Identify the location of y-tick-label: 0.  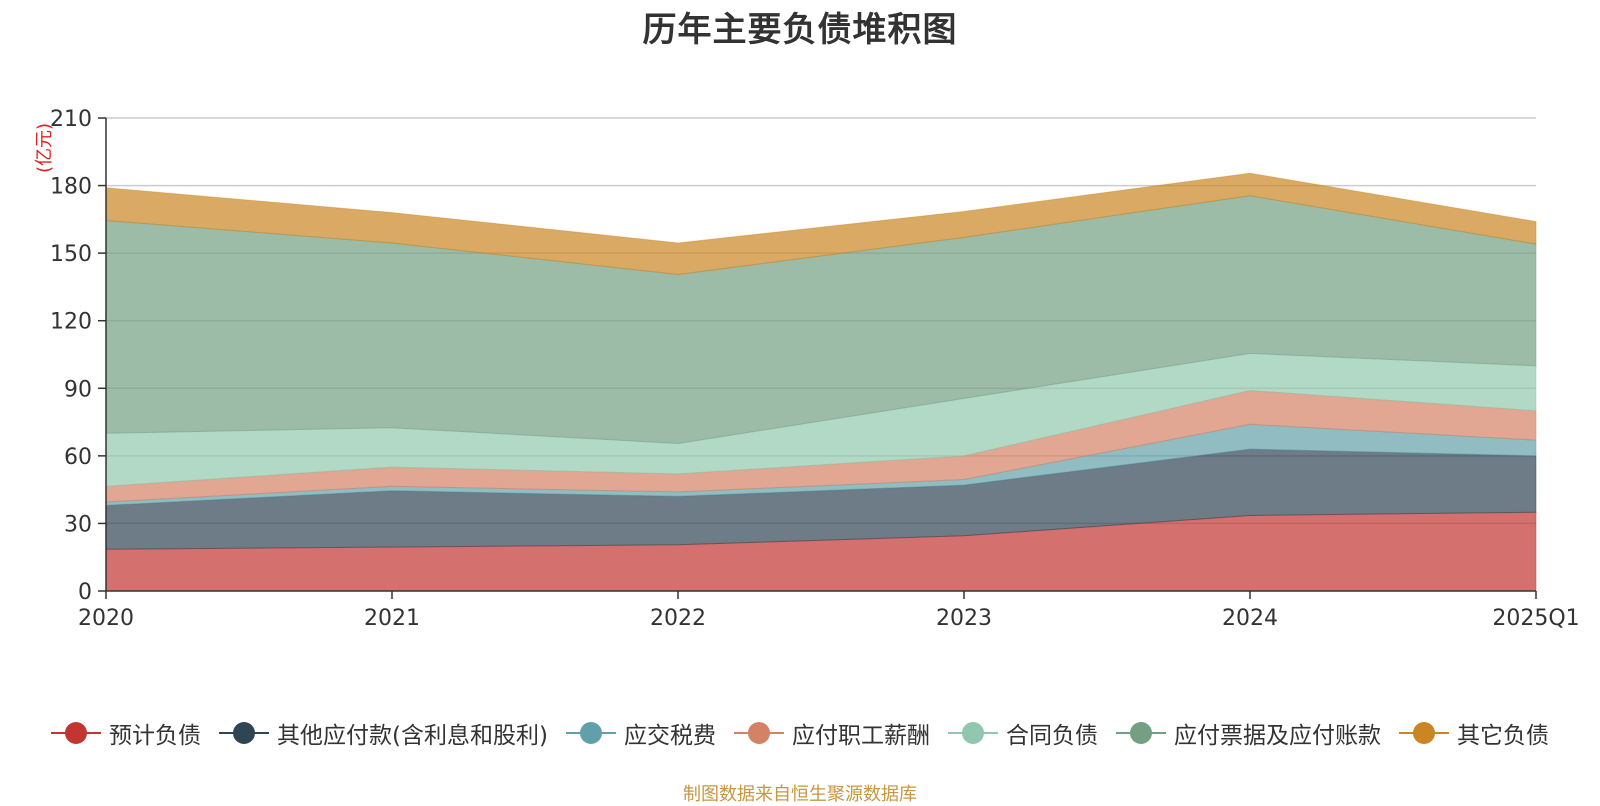
(85, 592).